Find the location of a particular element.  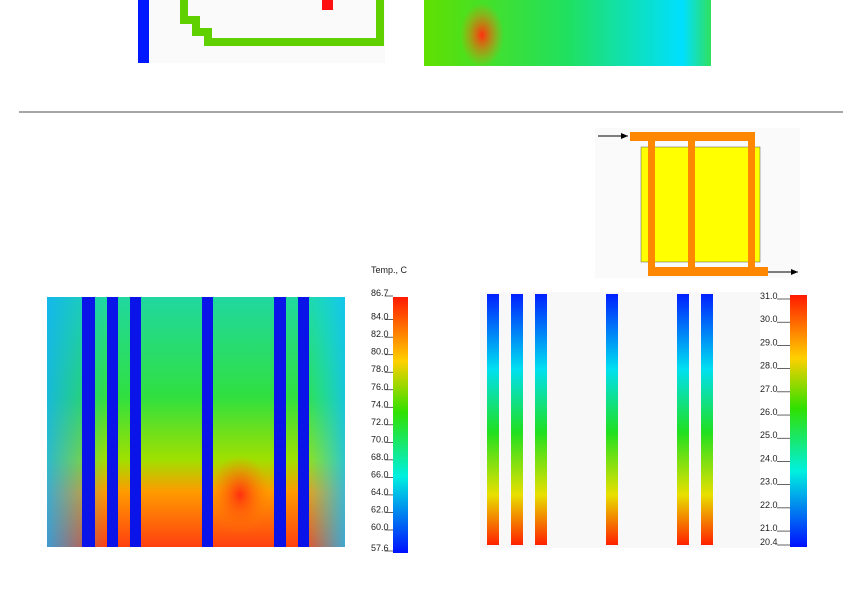

tick-label: 72.0 is located at coordinates (380, 422).